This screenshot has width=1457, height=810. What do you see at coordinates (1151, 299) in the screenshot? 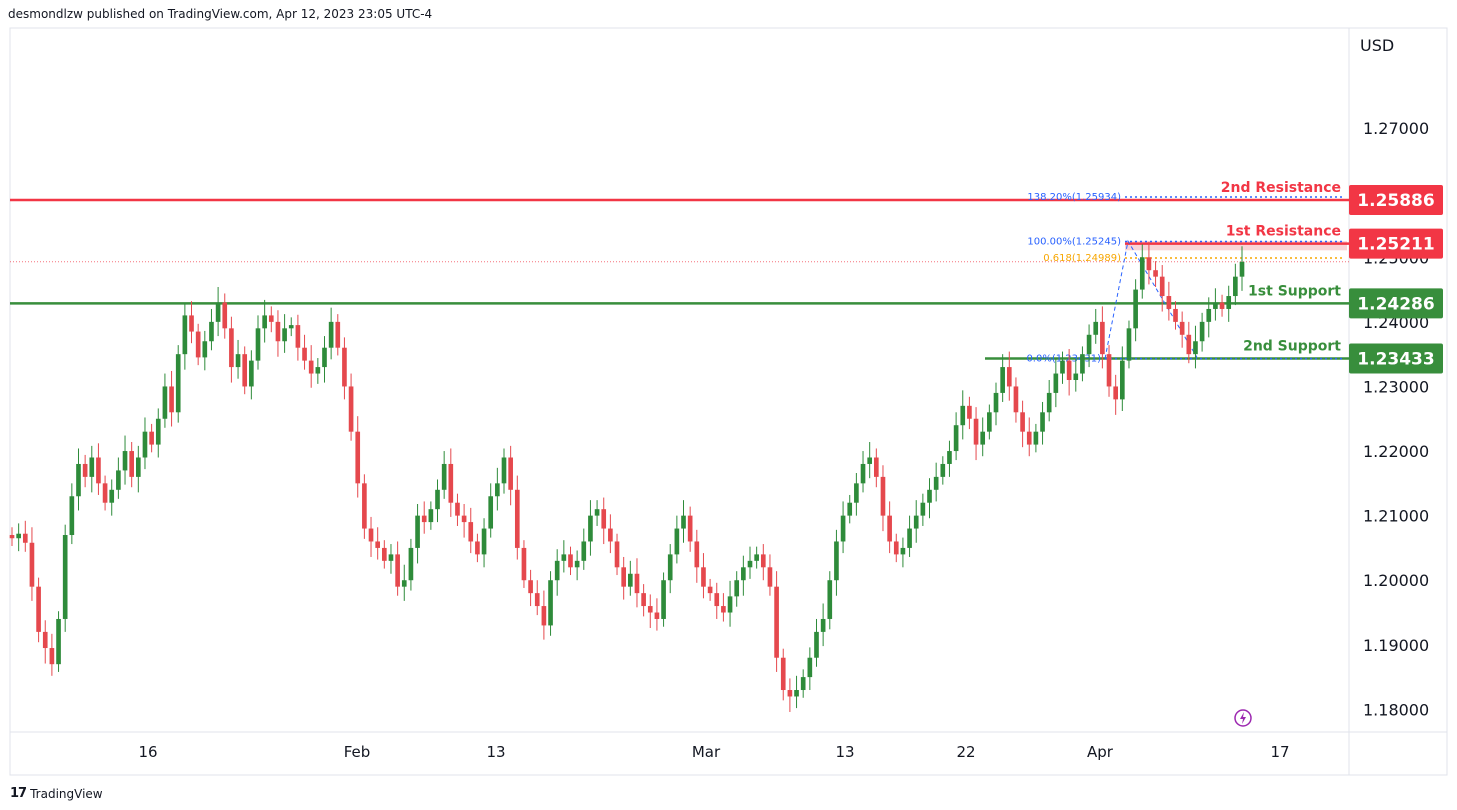
I see `fib-connector` at bounding box center [1151, 299].